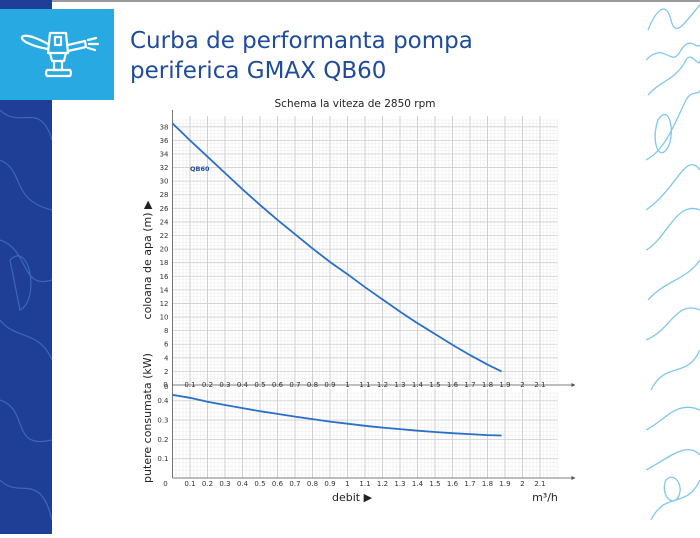 Image resolution: width=700 pixels, height=538 pixels. I want to click on power-ylabel: putere consumata (kW), so click(147, 418).